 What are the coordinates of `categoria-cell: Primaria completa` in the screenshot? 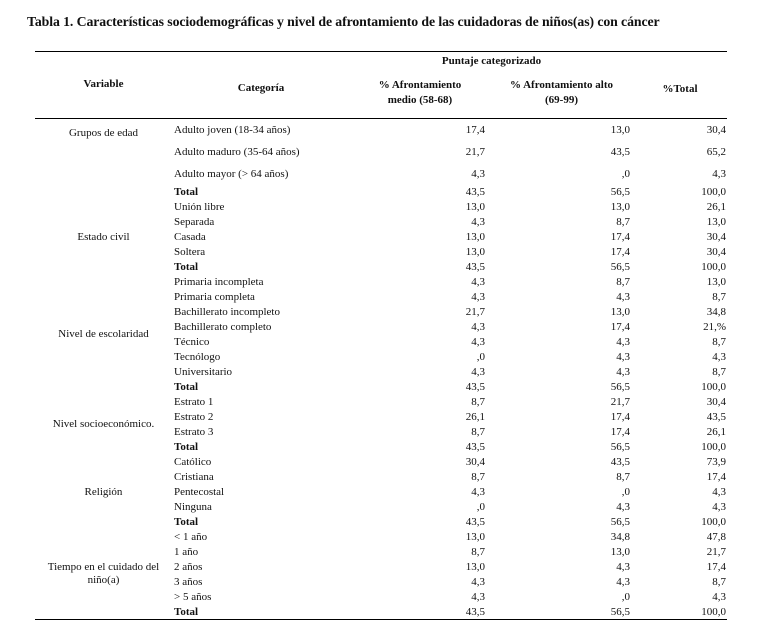 It's located at (214, 297).